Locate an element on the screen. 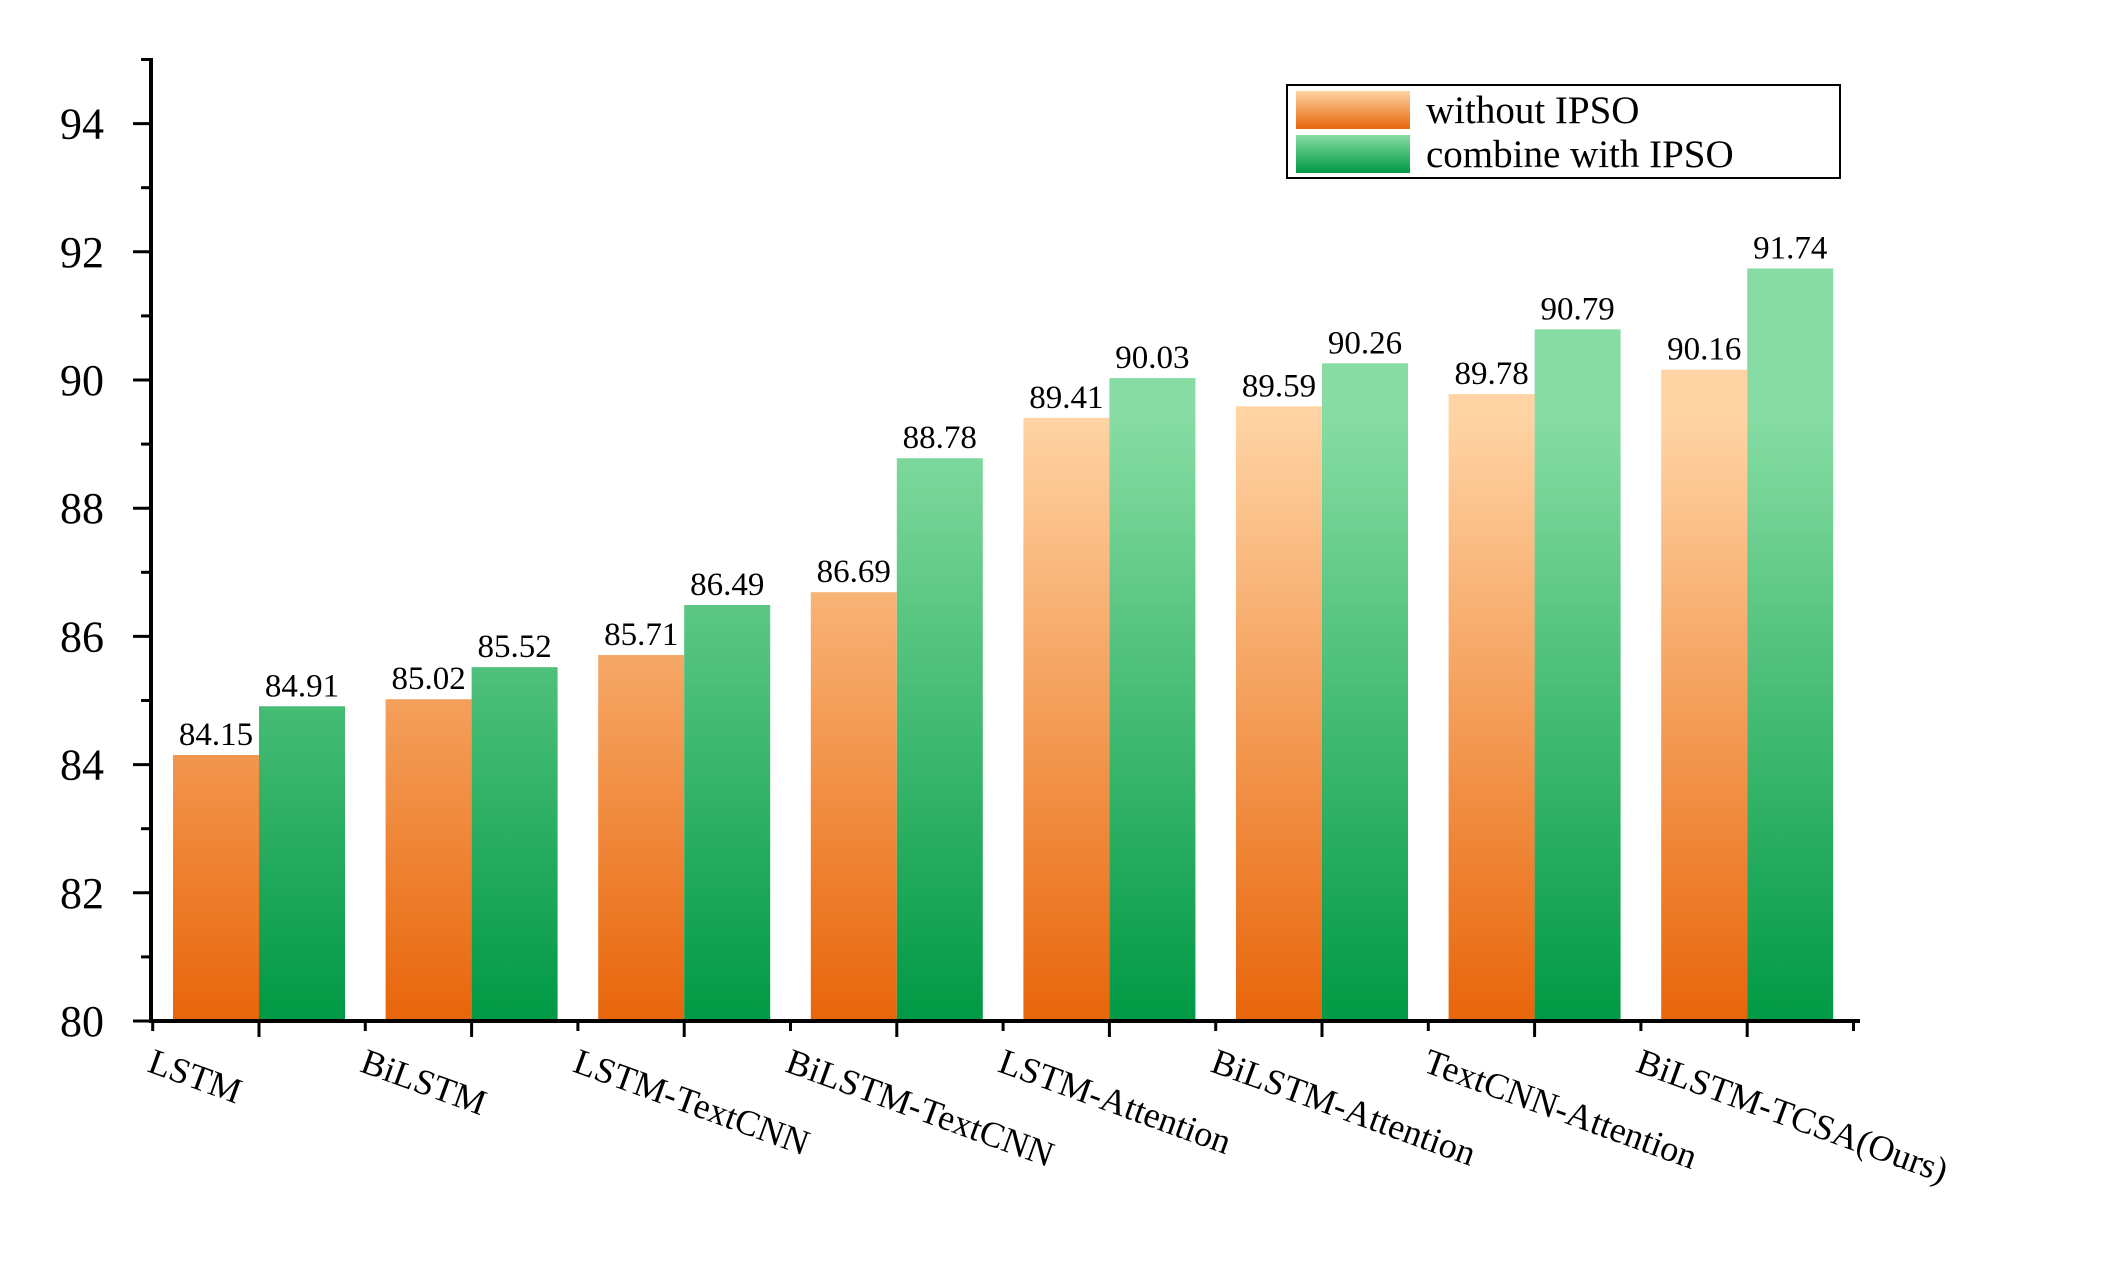 The width and height of the screenshot is (2111, 1288). bar-lstm-combine-with-ipso is located at coordinates (302, 863).